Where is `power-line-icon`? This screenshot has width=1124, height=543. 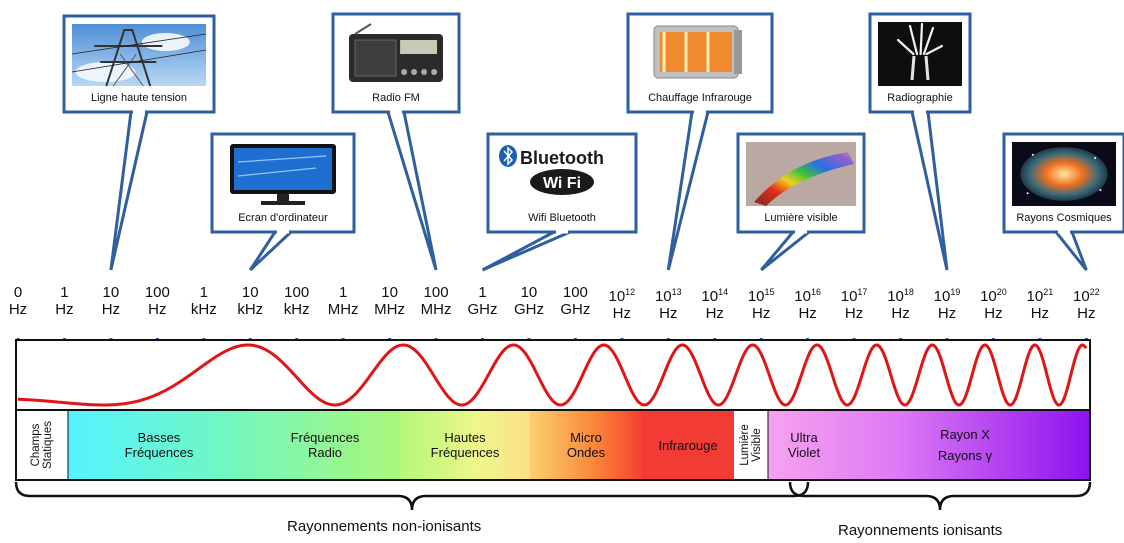 power-line-icon is located at coordinates (139, 55).